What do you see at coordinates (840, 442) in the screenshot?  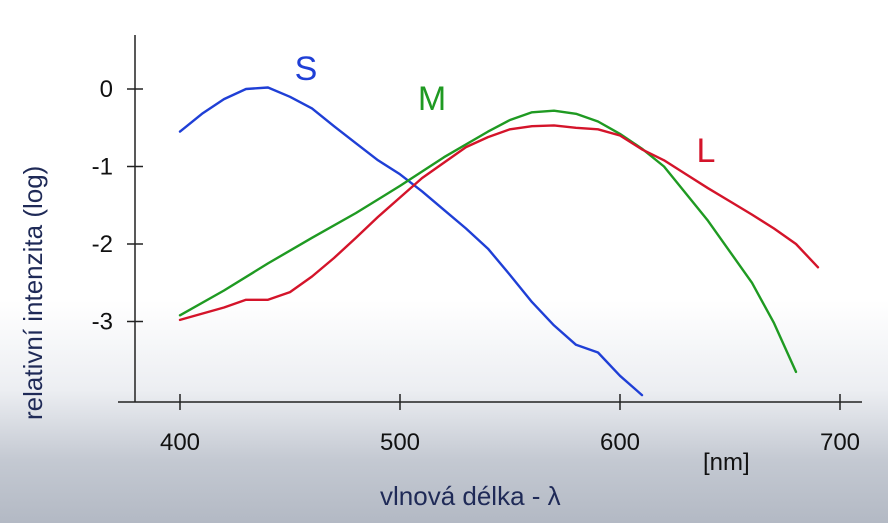 I see `x-tick-label: 700` at bounding box center [840, 442].